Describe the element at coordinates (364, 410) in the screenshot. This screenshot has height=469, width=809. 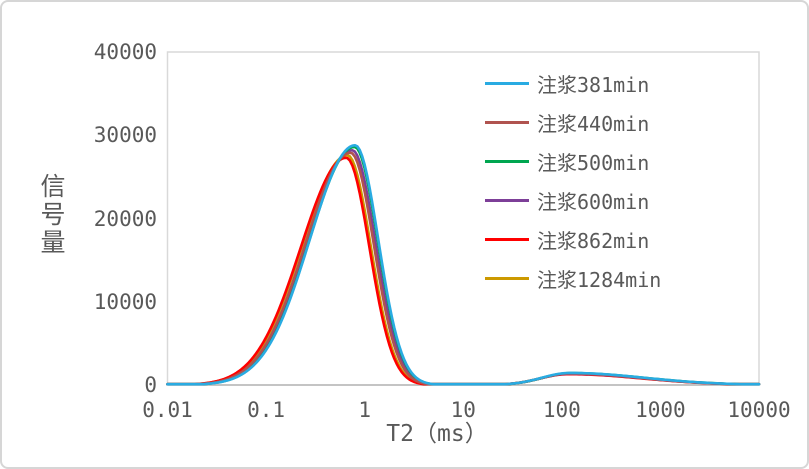
I see `x-tick-label: 1` at that location.